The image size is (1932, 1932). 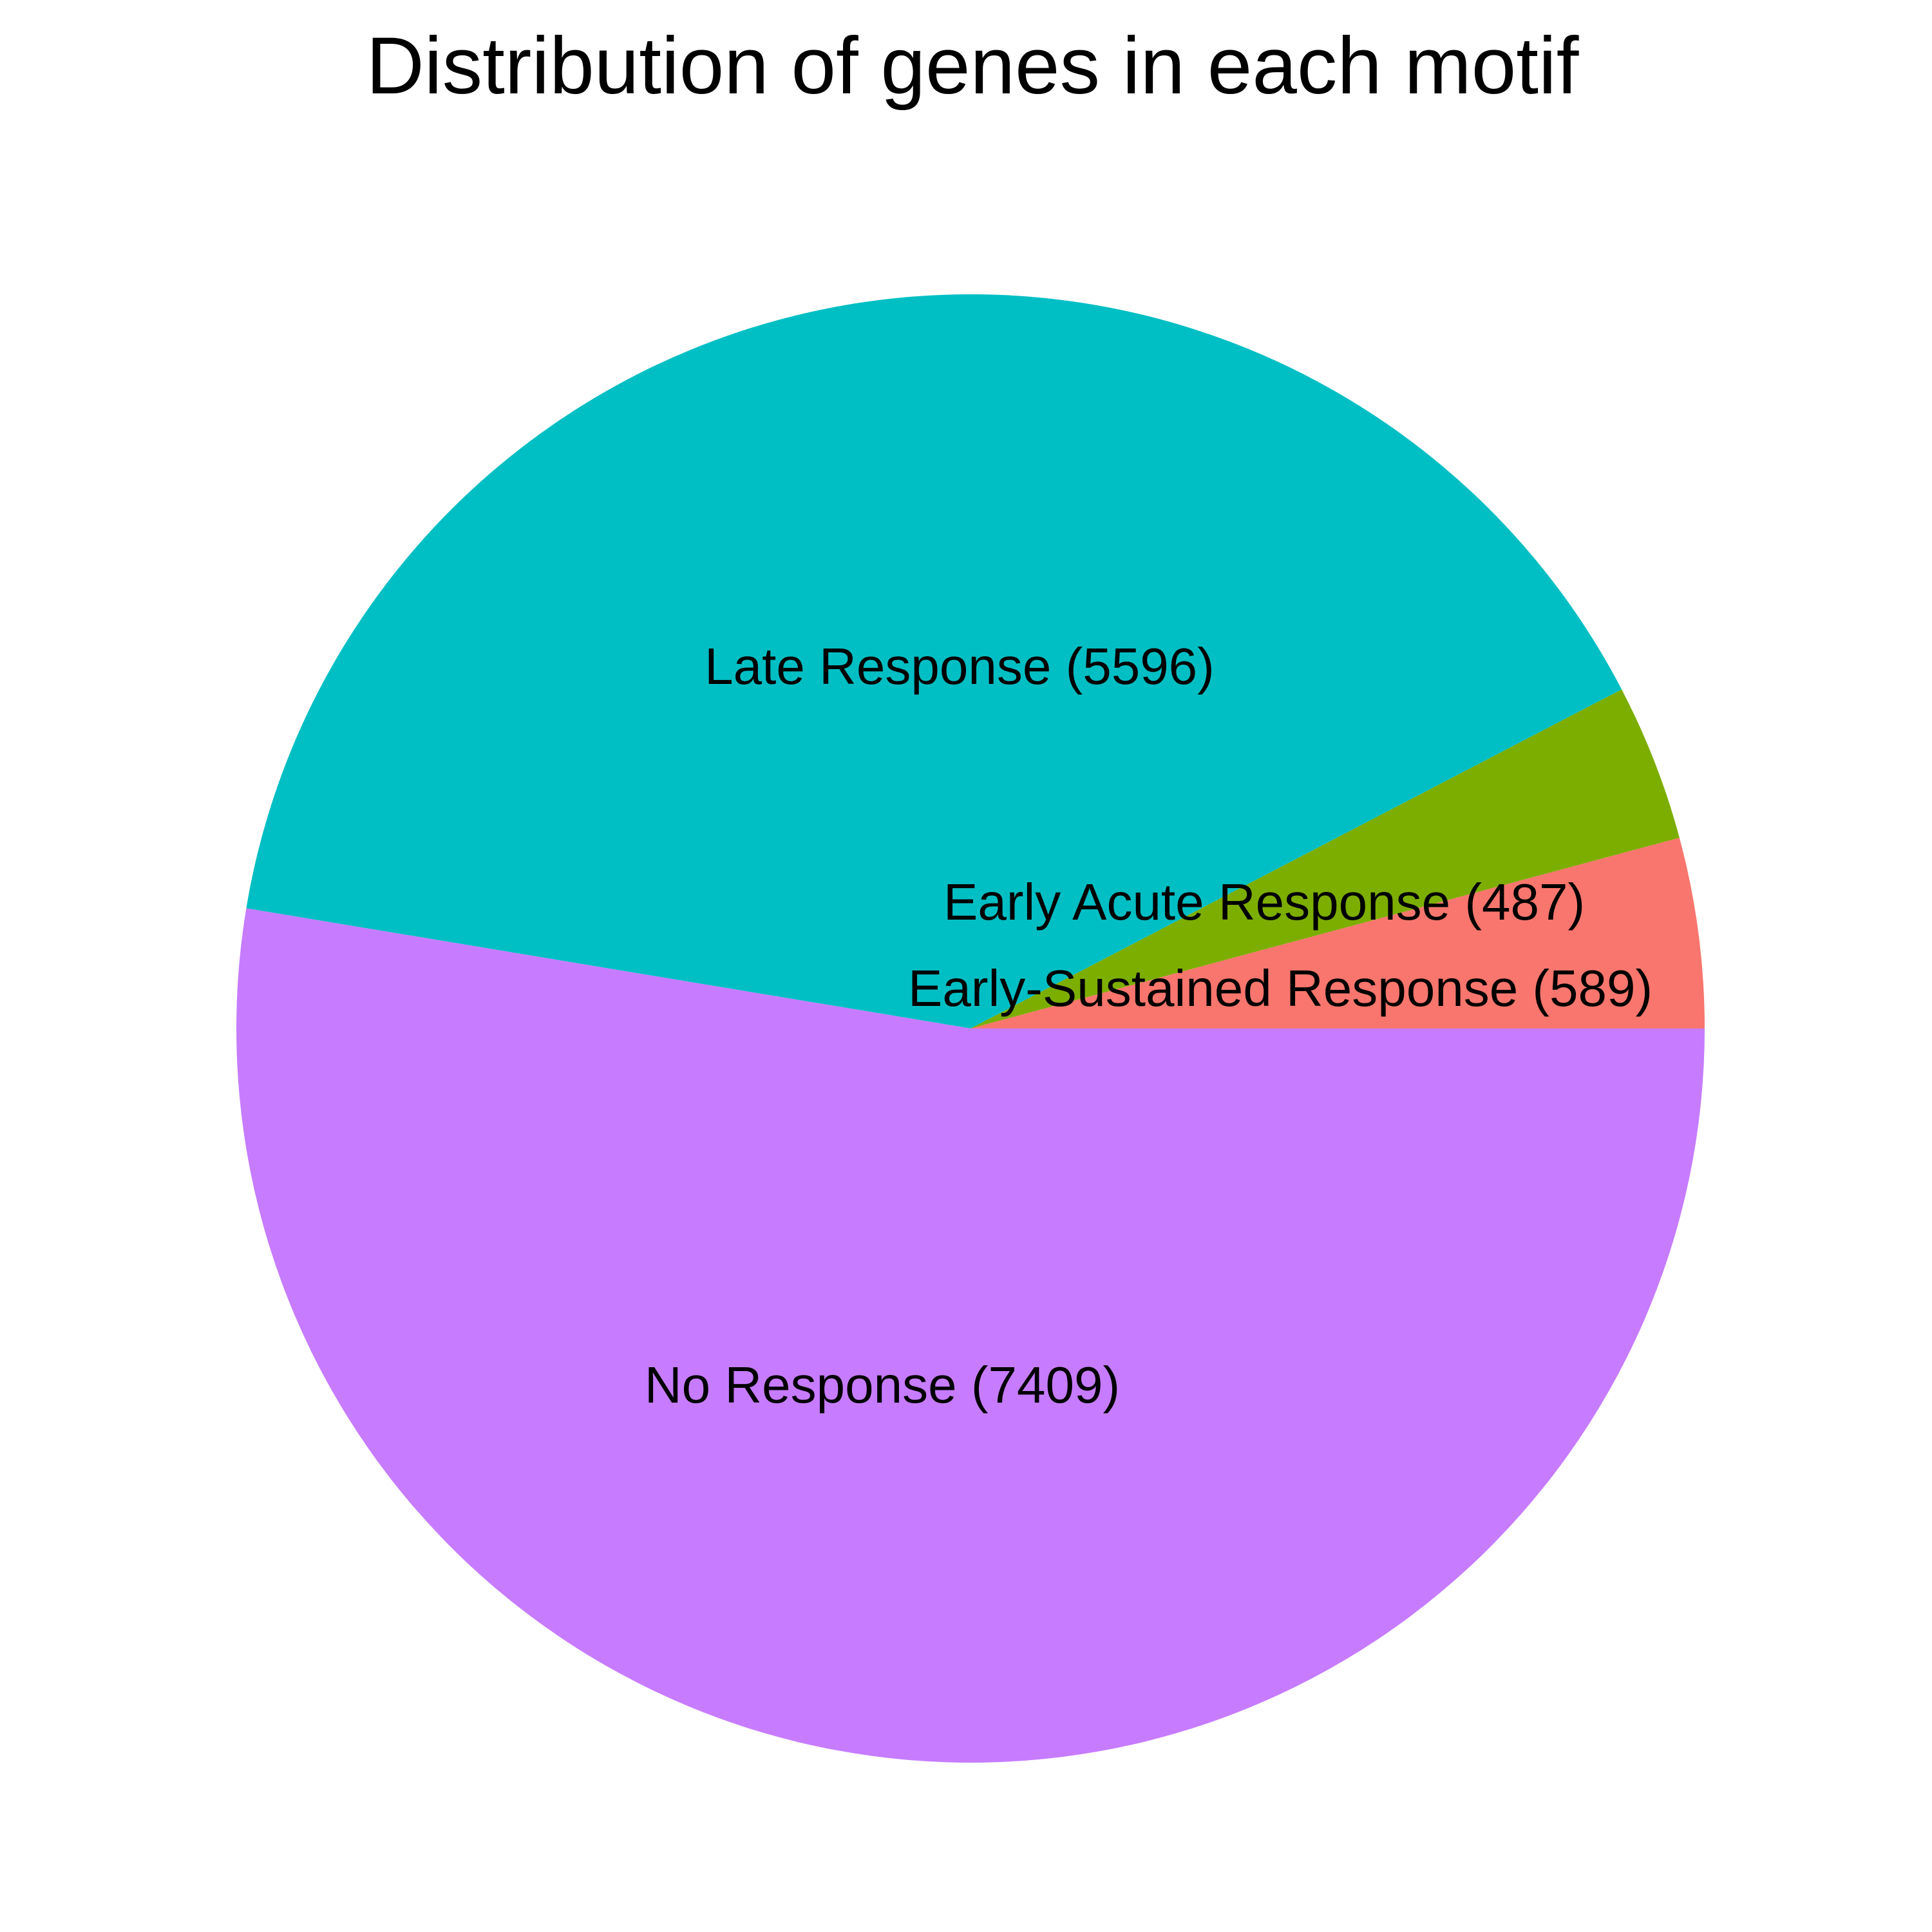 I want to click on pie-slice-early-acute-response, so click(x=1325, y=858).